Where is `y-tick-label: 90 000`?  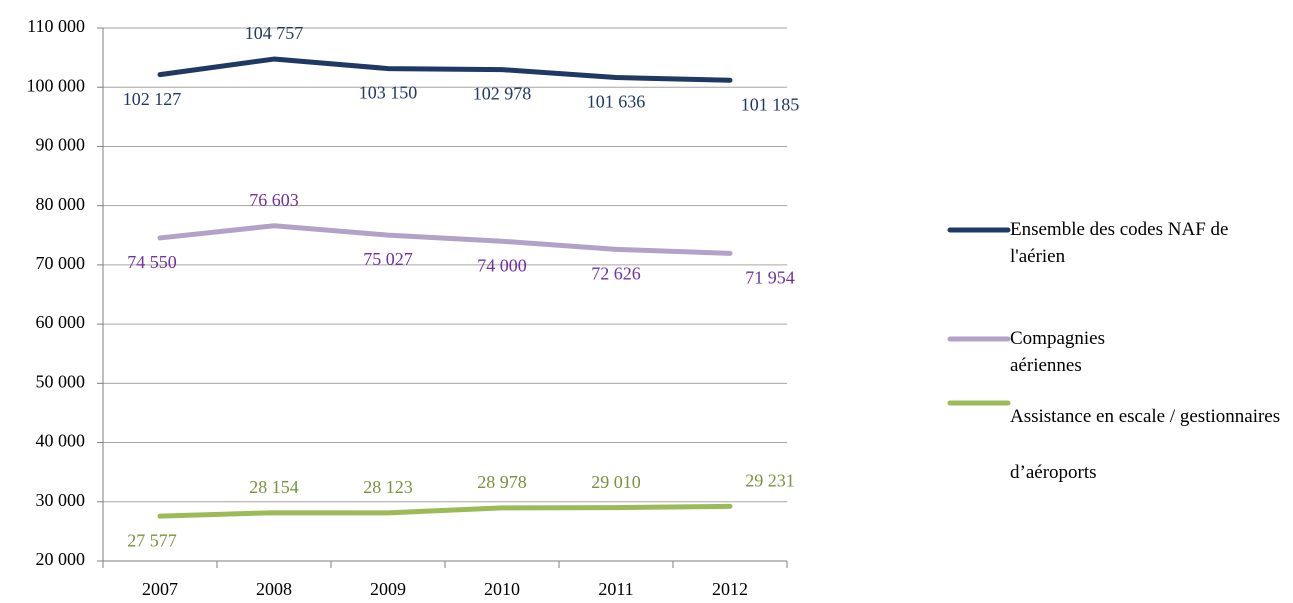
y-tick-label: 90 000 is located at coordinates (61, 145).